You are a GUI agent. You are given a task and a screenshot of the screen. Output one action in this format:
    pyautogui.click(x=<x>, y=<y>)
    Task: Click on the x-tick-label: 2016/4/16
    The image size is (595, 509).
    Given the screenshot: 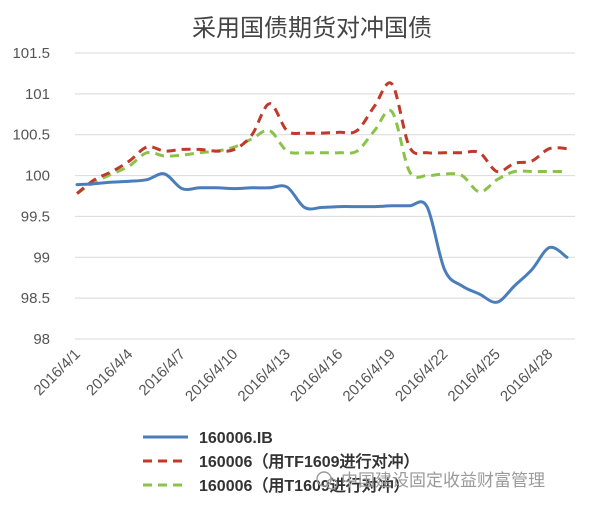 What is the action you would take?
    pyautogui.click(x=316, y=375)
    